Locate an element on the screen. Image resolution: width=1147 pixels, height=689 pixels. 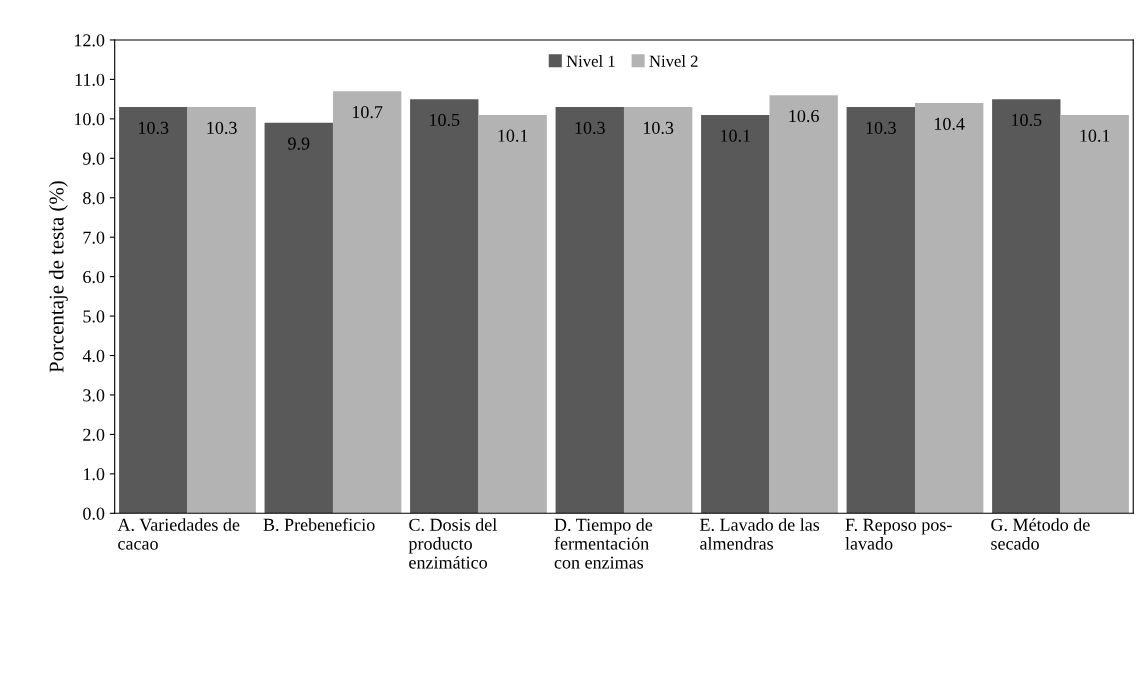
y-tick-label: 7.0 is located at coordinates (94, 237).